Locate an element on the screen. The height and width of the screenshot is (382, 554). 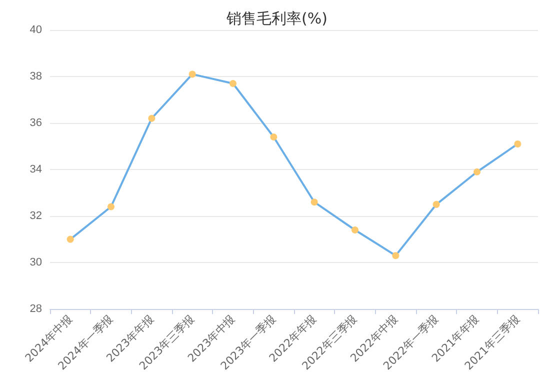
y-tick-label: 32 is located at coordinates (36, 216).